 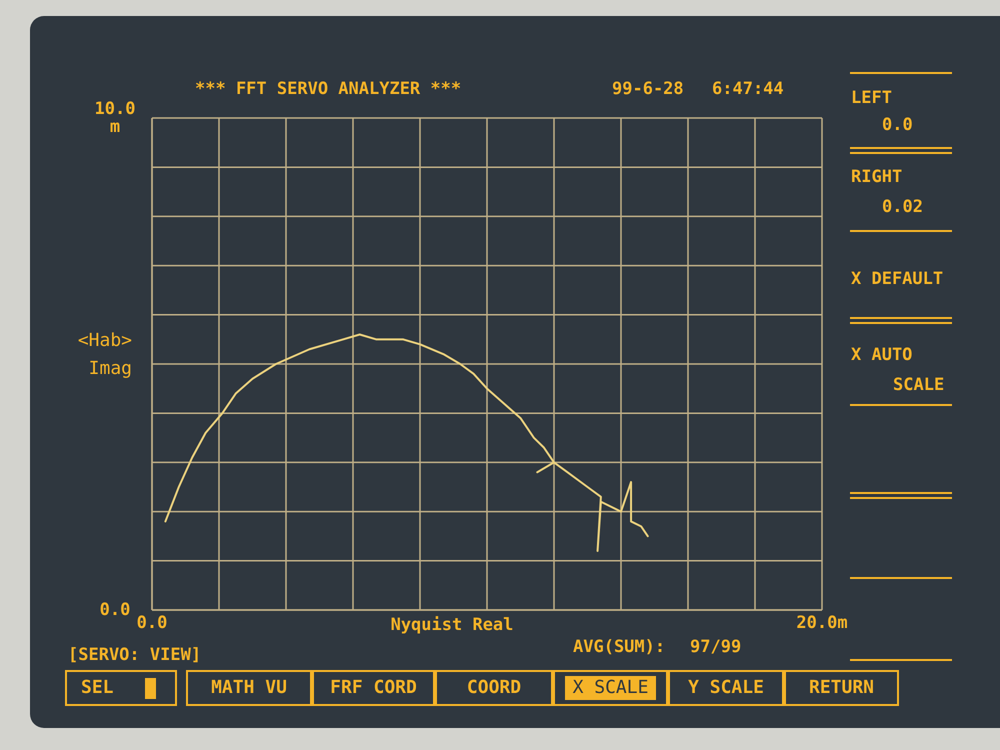 What do you see at coordinates (494, 688) in the screenshot?
I see `softkey-button: COORD` at bounding box center [494, 688].